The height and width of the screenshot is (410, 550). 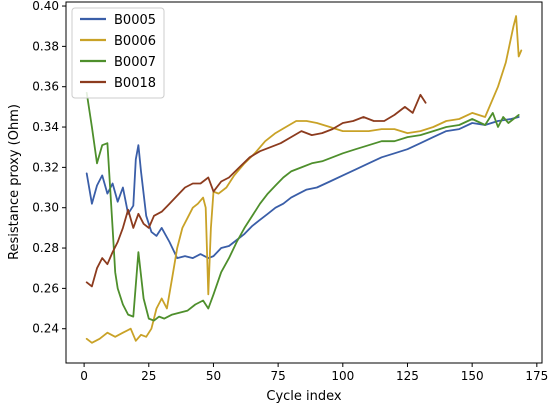 I want to click on y-tick-label: 0.36, so click(x=45, y=87).